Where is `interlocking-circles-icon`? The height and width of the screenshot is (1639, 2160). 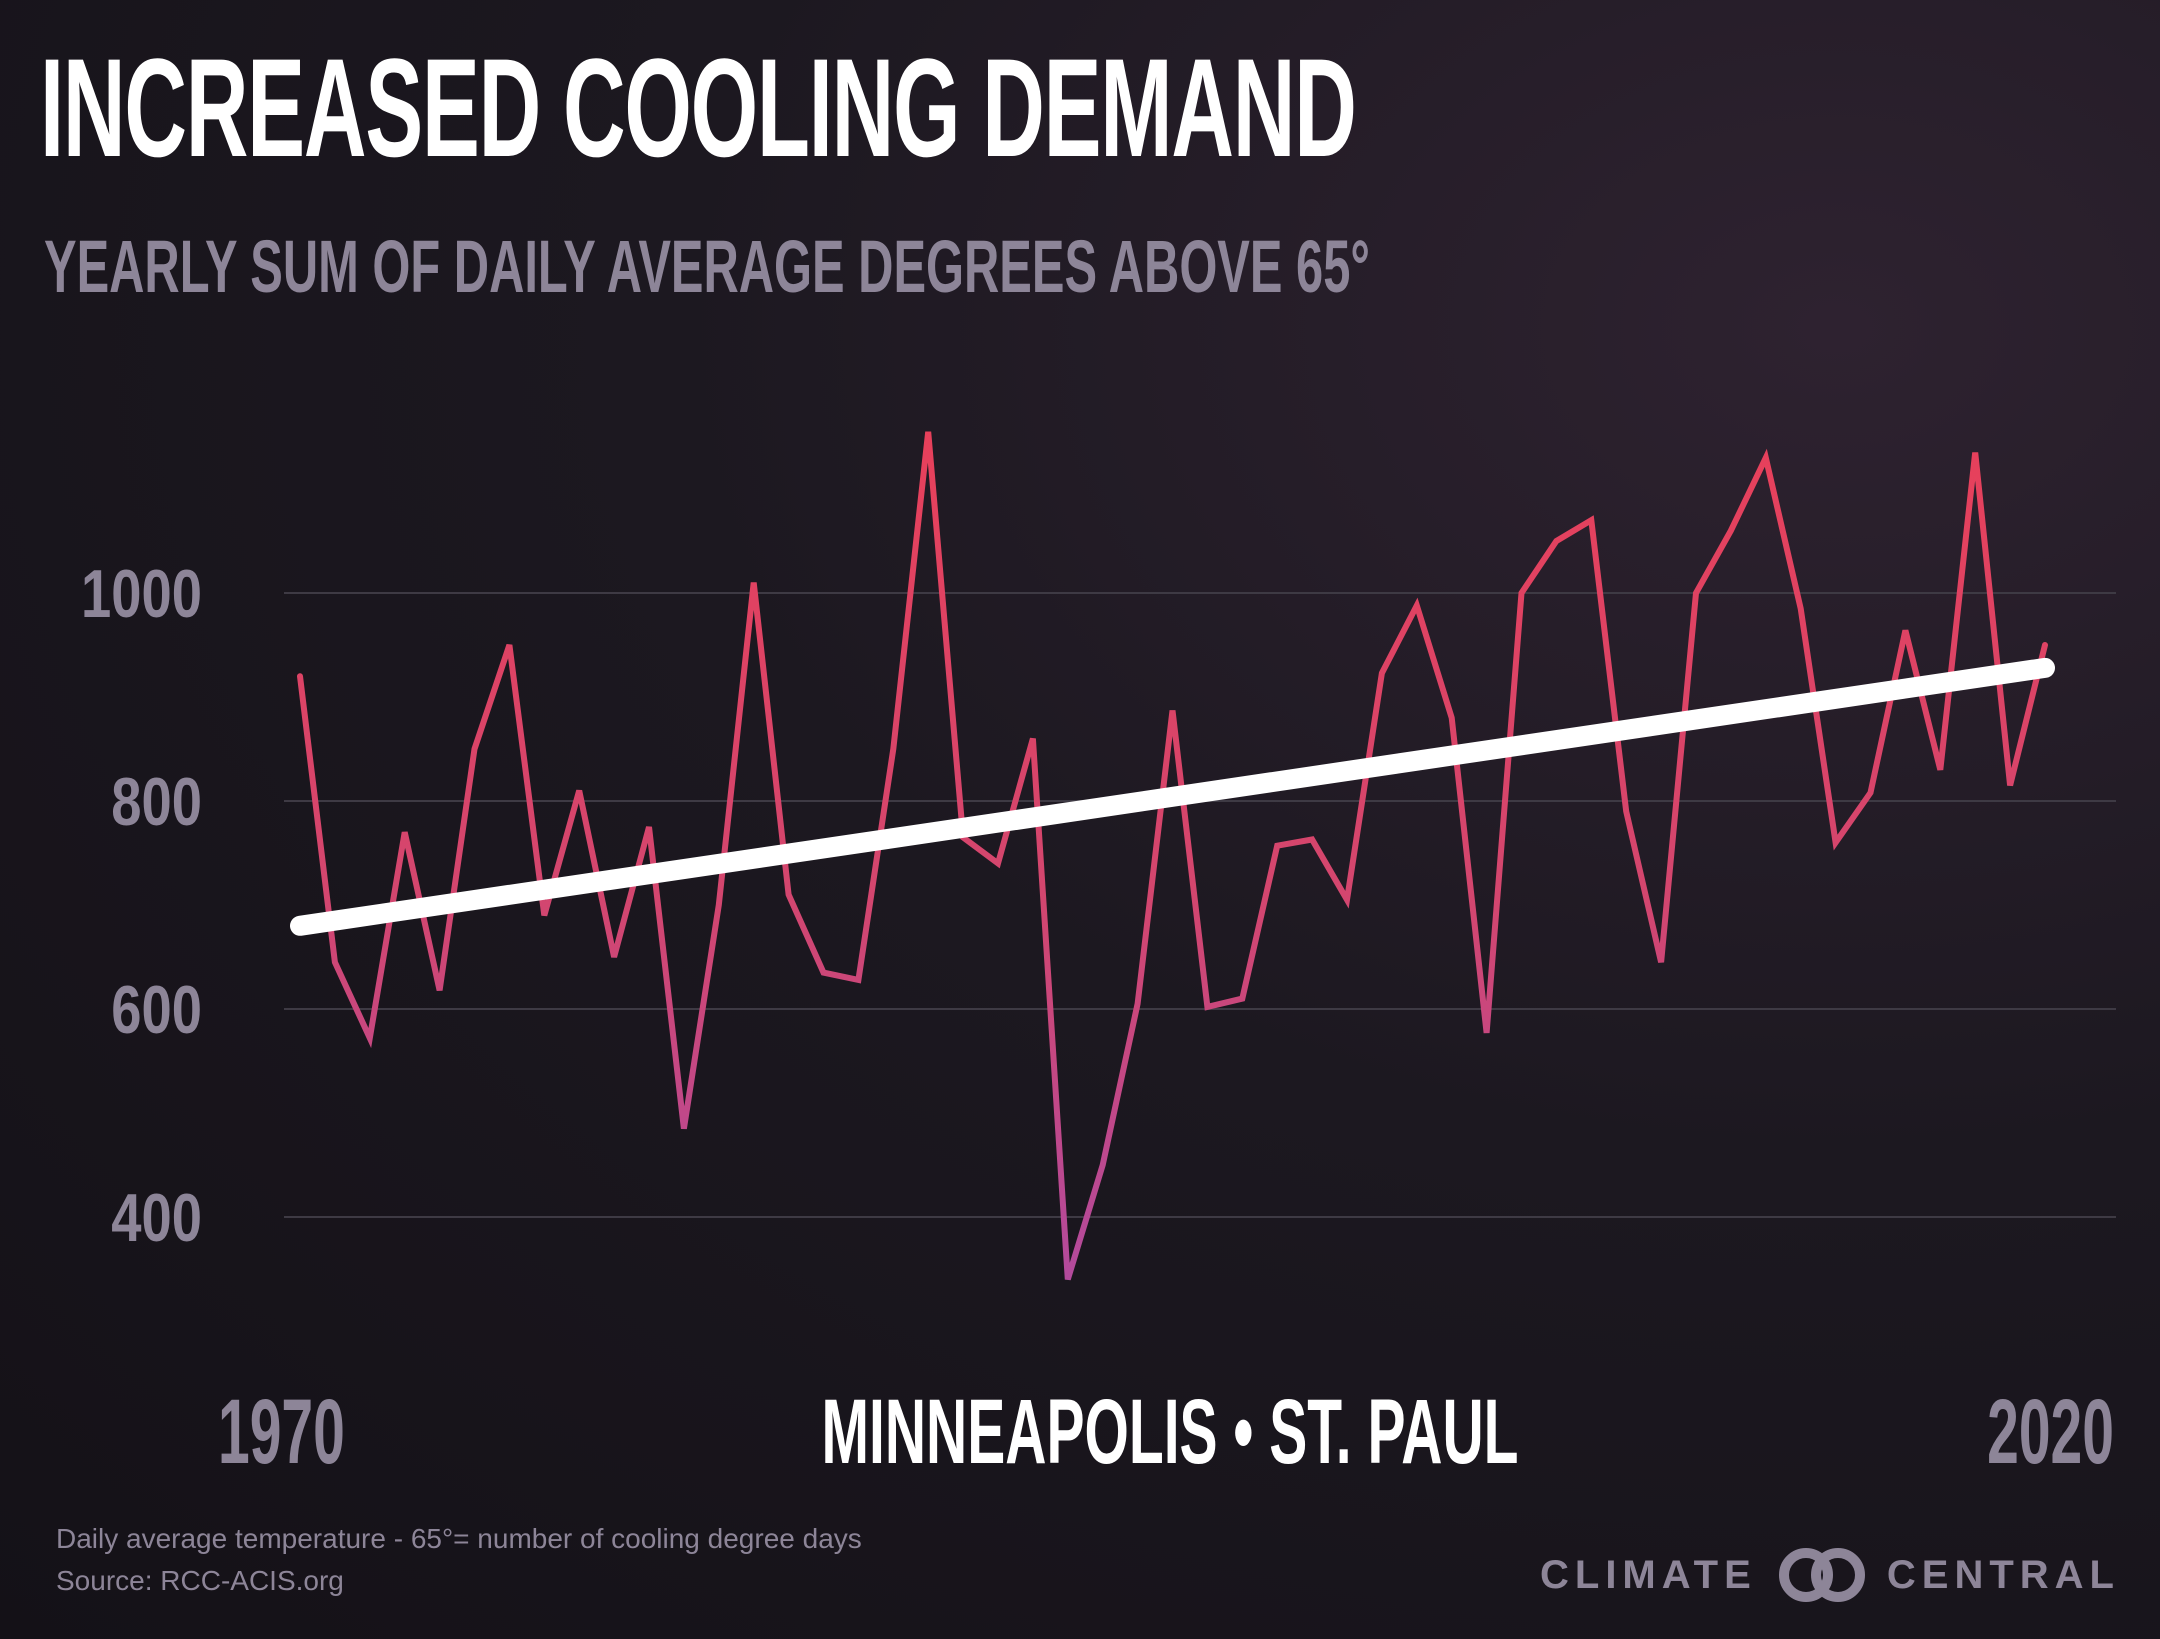
interlocking-circles-icon is located at coordinates (1821, 1575).